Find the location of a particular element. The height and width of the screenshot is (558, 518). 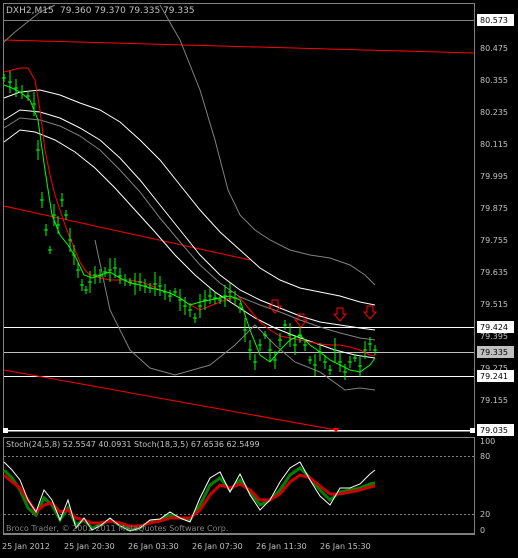

price-tick-label: 79.995 is located at coordinates (494, 176).